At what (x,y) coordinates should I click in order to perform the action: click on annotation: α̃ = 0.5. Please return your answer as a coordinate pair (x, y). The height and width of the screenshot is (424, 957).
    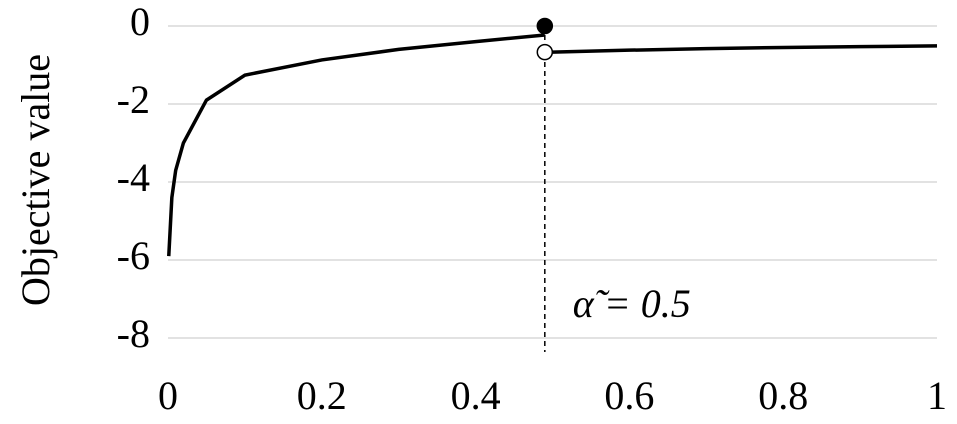
    Looking at the image, I should click on (632, 303).